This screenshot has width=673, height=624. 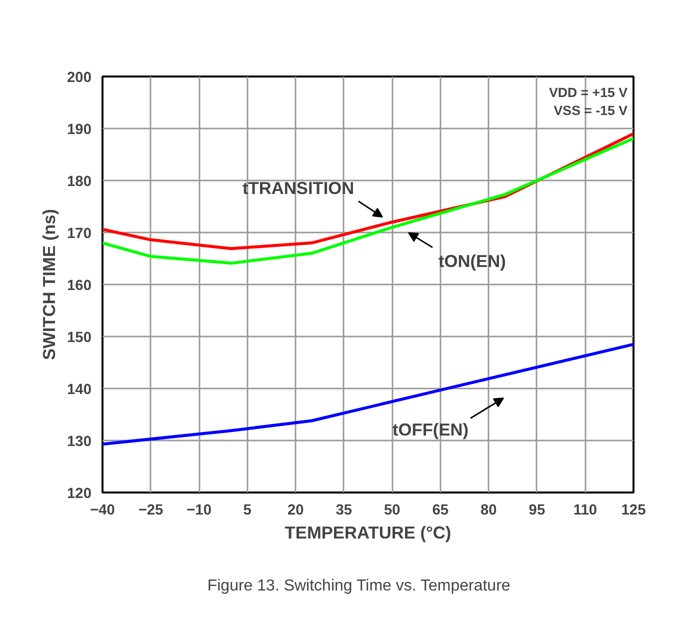 I want to click on annotation: VSS = -15 V, so click(x=591, y=110).